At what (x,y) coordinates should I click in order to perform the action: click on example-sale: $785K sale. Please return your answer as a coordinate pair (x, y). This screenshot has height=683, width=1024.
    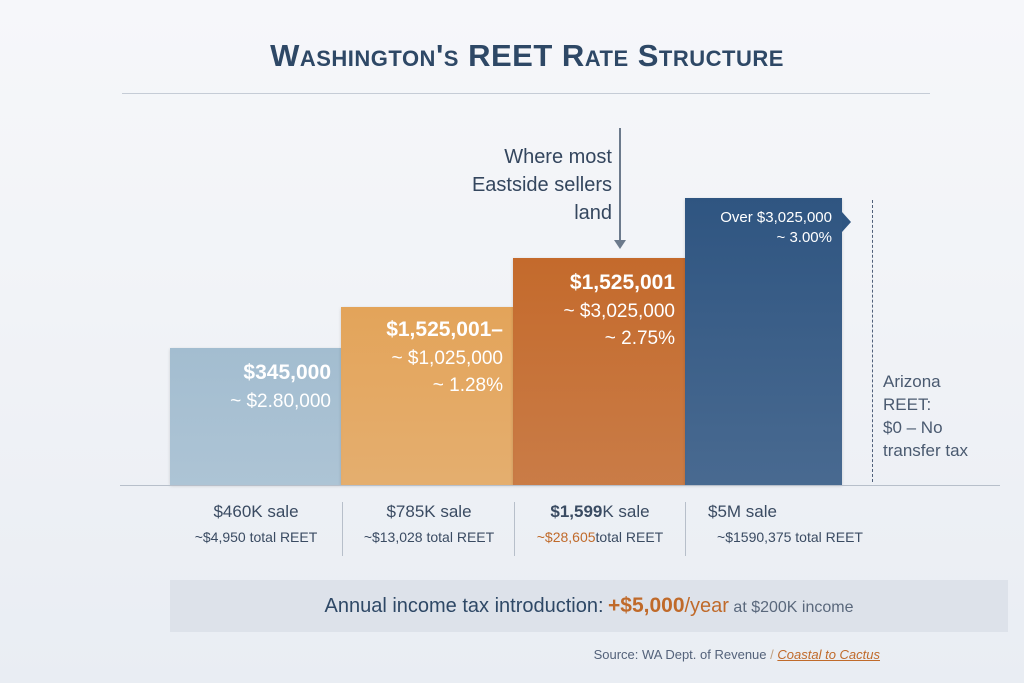
    Looking at the image, I should click on (429, 511).